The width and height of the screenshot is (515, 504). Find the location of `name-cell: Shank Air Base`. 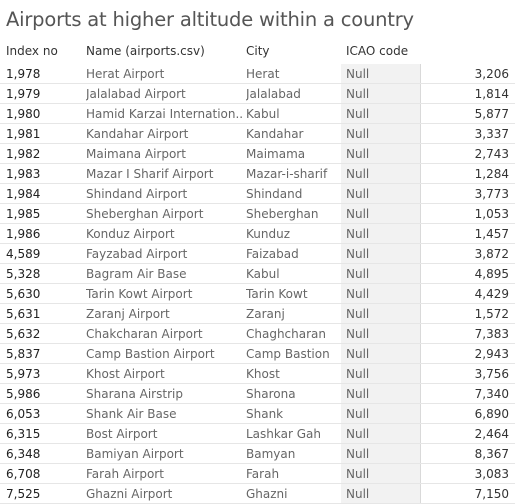

name-cell: Shank Air Base is located at coordinates (131, 414).